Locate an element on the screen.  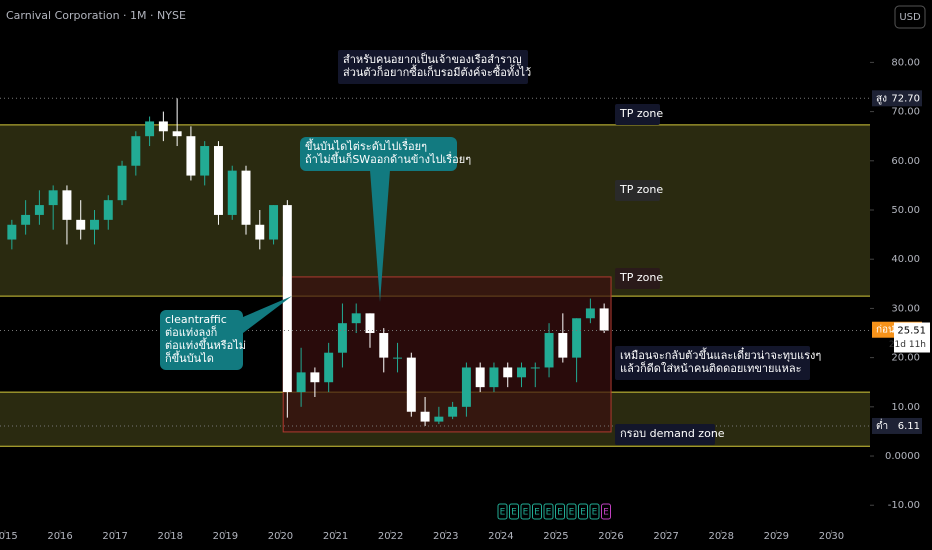
range-box is located at coordinates (447, 354).